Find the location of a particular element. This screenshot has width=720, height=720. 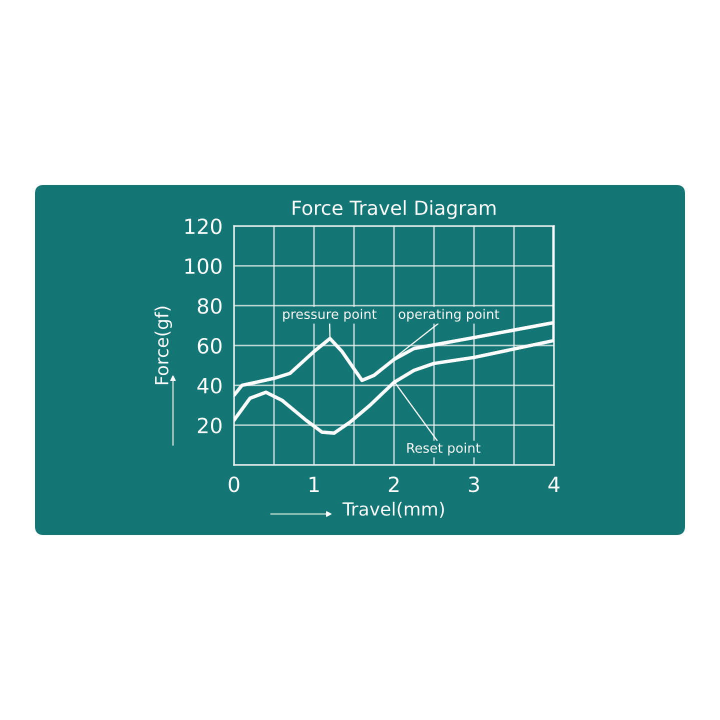

x-axis-title: Travel(mm) is located at coordinates (393, 510).